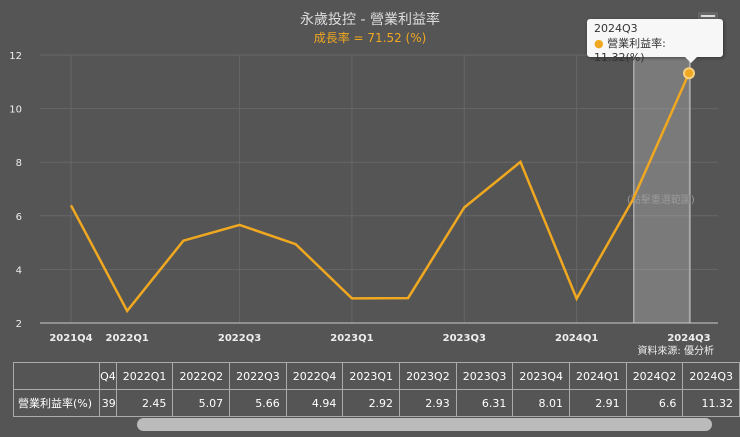 This screenshot has width=740, height=437. I want to click on tooltip: 2024Q3 ● 營業利益率: 11.32(%), so click(655, 41).